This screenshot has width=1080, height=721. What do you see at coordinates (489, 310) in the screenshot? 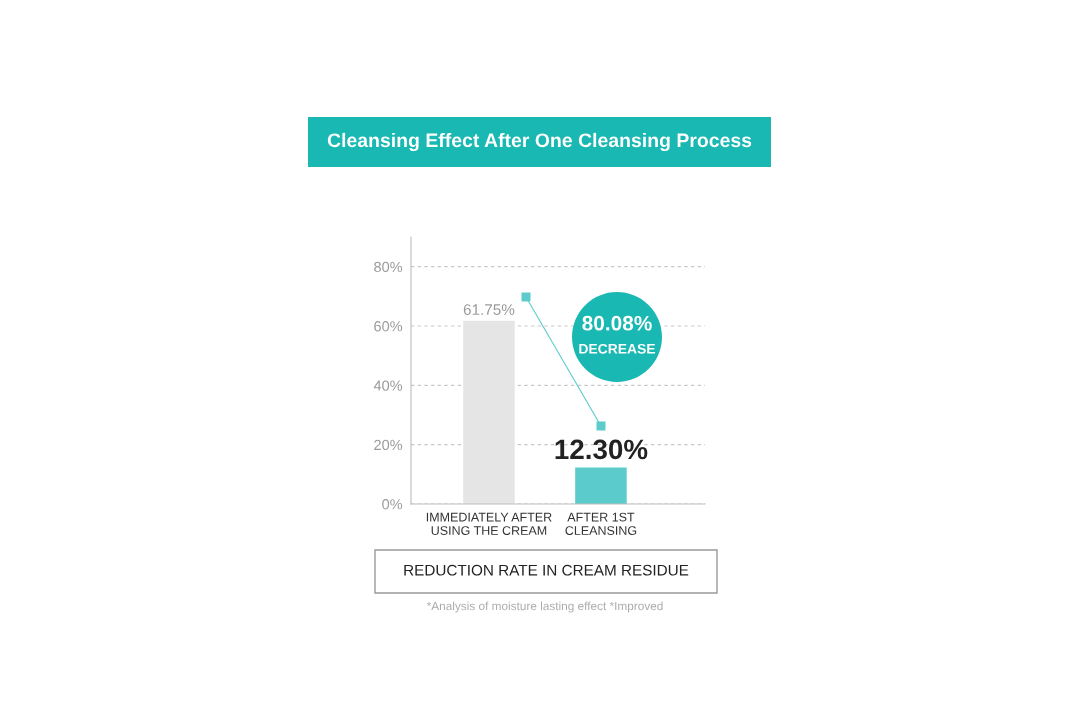
I see `data-label: 61.75%` at bounding box center [489, 310].